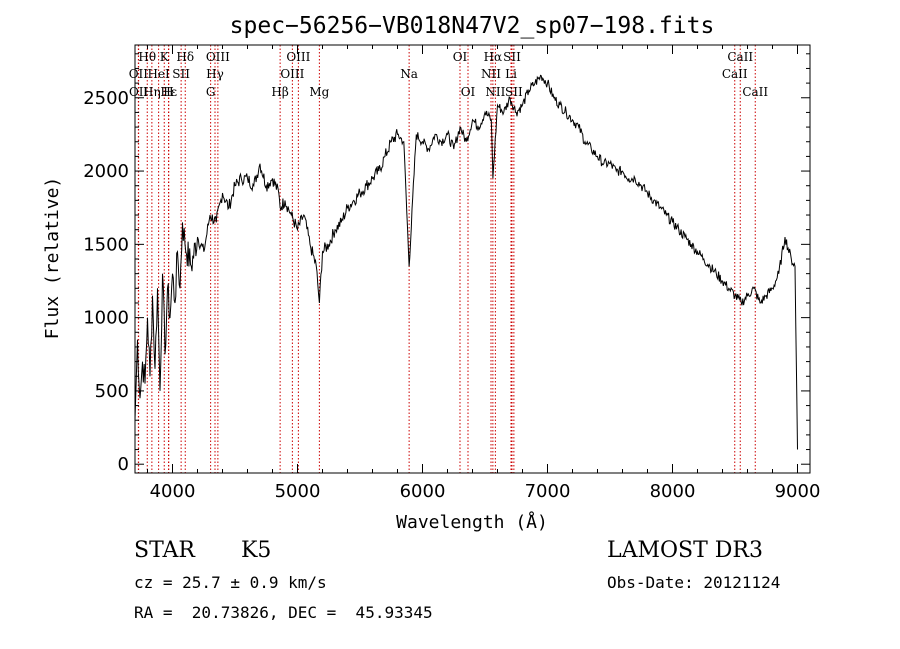 Image resolution: width=900 pixels, height=649 pixels. What do you see at coordinates (123, 464) in the screenshot?
I see `y-tick-label: 0` at bounding box center [123, 464].